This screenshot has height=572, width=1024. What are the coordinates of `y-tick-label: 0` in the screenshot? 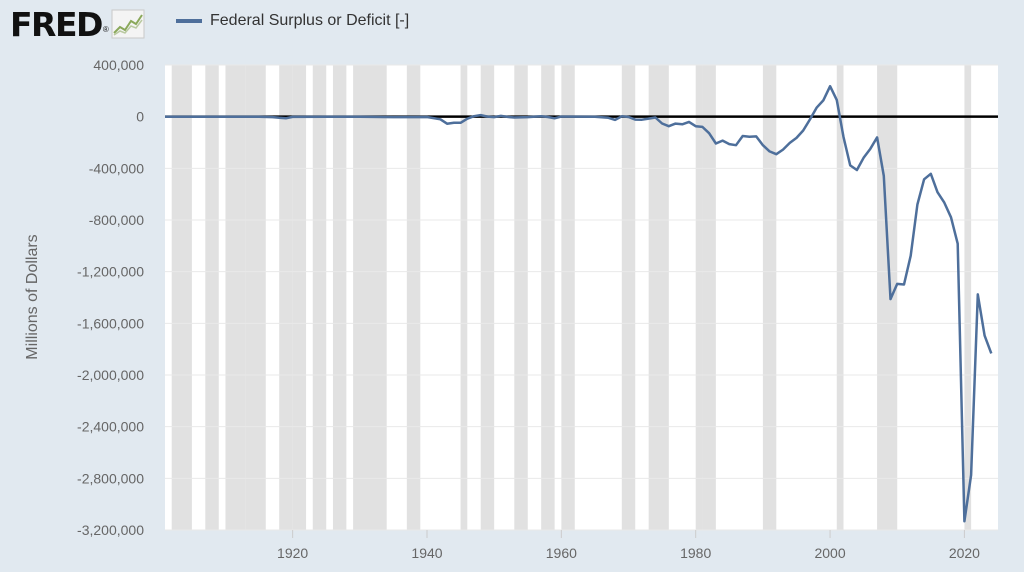 It's located at (140, 117).